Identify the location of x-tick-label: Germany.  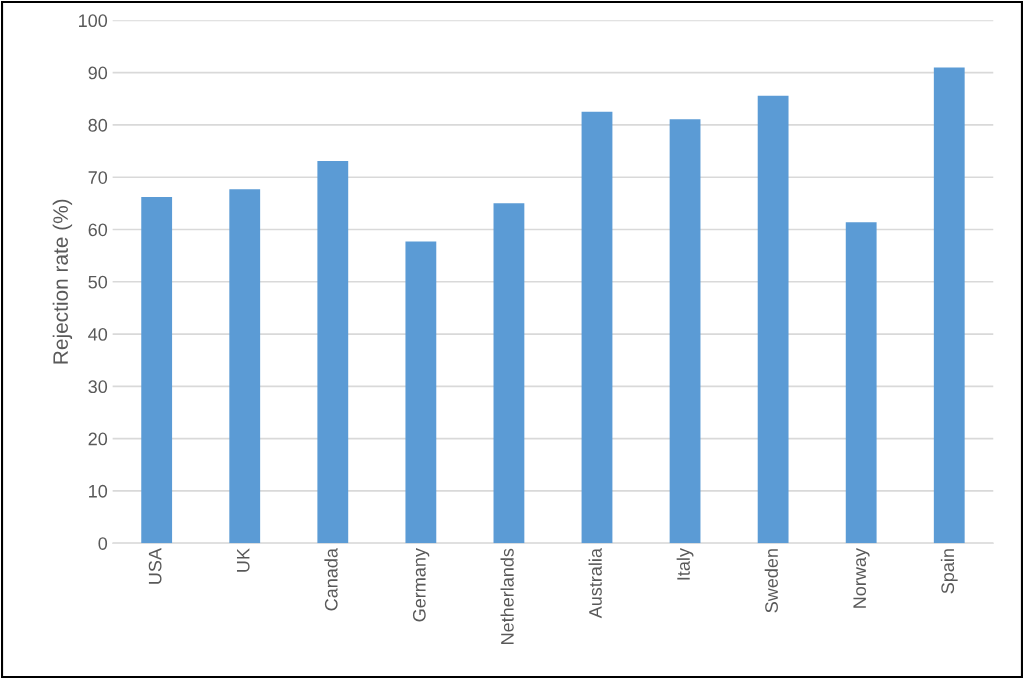
(421, 585).